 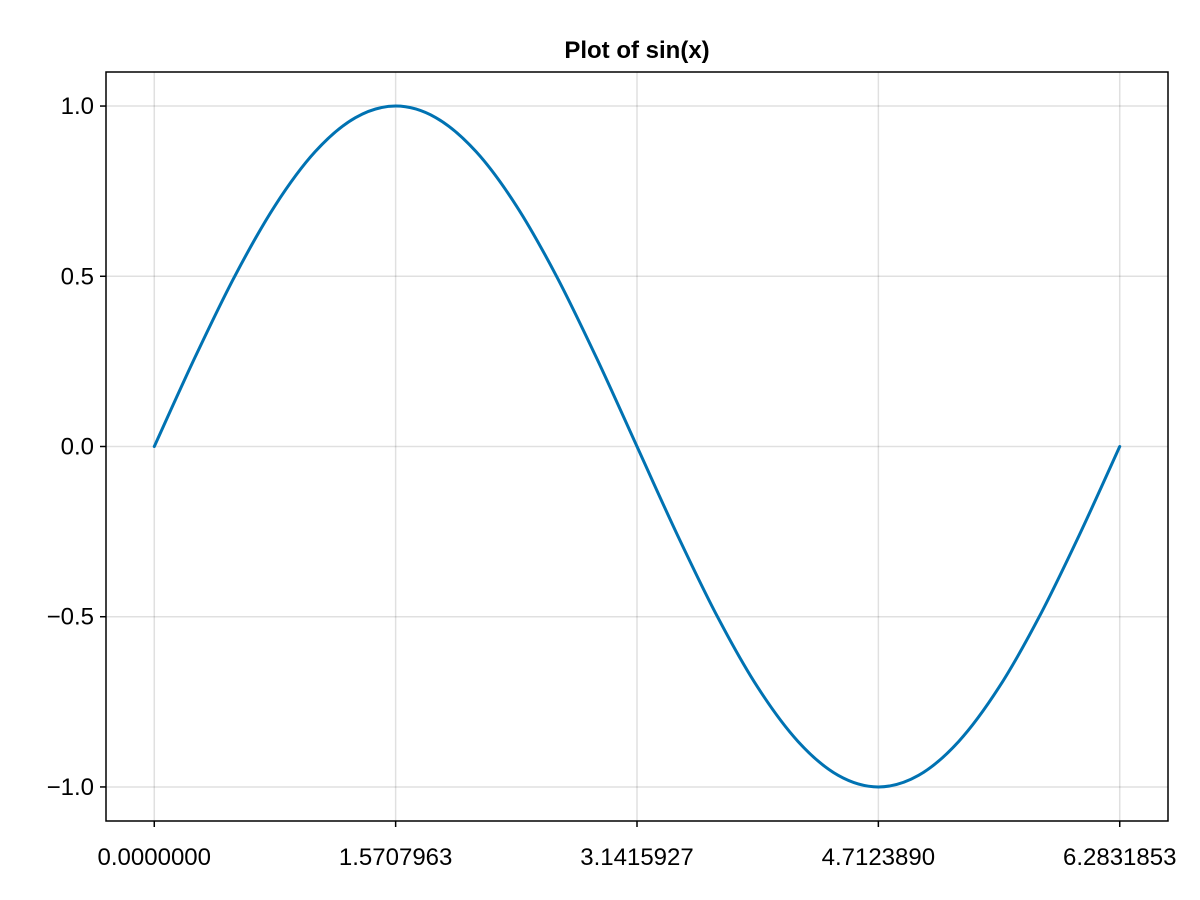 I want to click on x-tick-label: 4.7123890, so click(x=878, y=857).